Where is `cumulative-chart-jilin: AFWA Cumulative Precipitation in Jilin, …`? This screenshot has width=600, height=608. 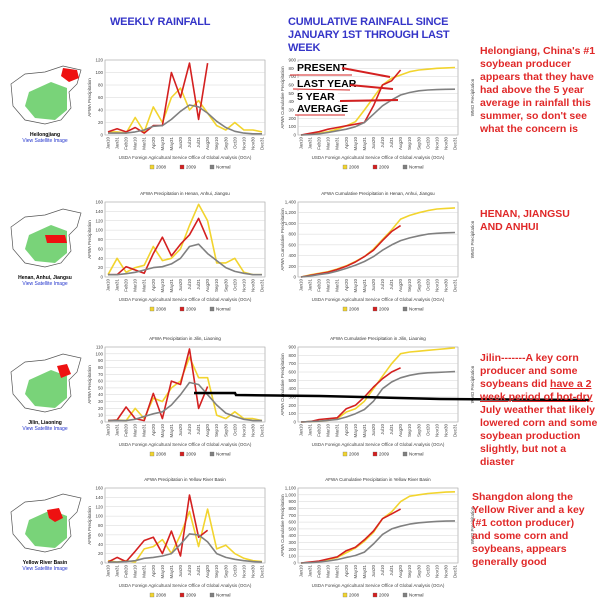
cumulative-chart-jilin: AFWA Cumulative Precipitation in Jilin, … is located at coordinates (377, 396).